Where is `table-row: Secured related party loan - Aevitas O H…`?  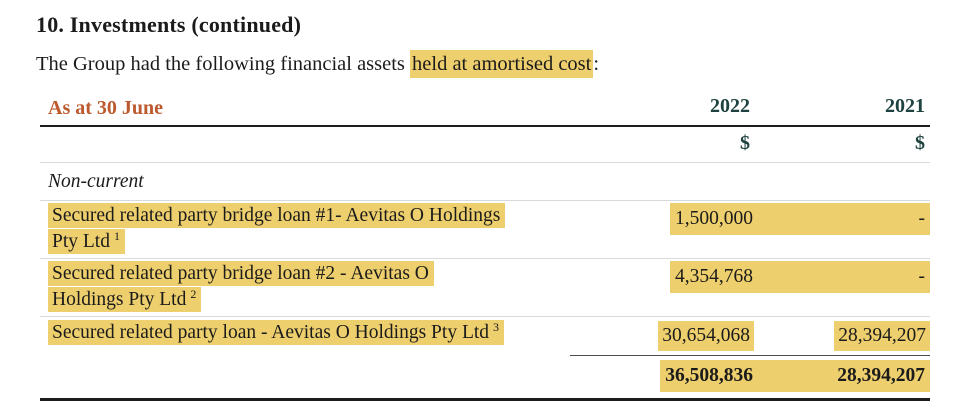
table-row: Secured related party loan - Aevitas O H… is located at coordinates (485, 336).